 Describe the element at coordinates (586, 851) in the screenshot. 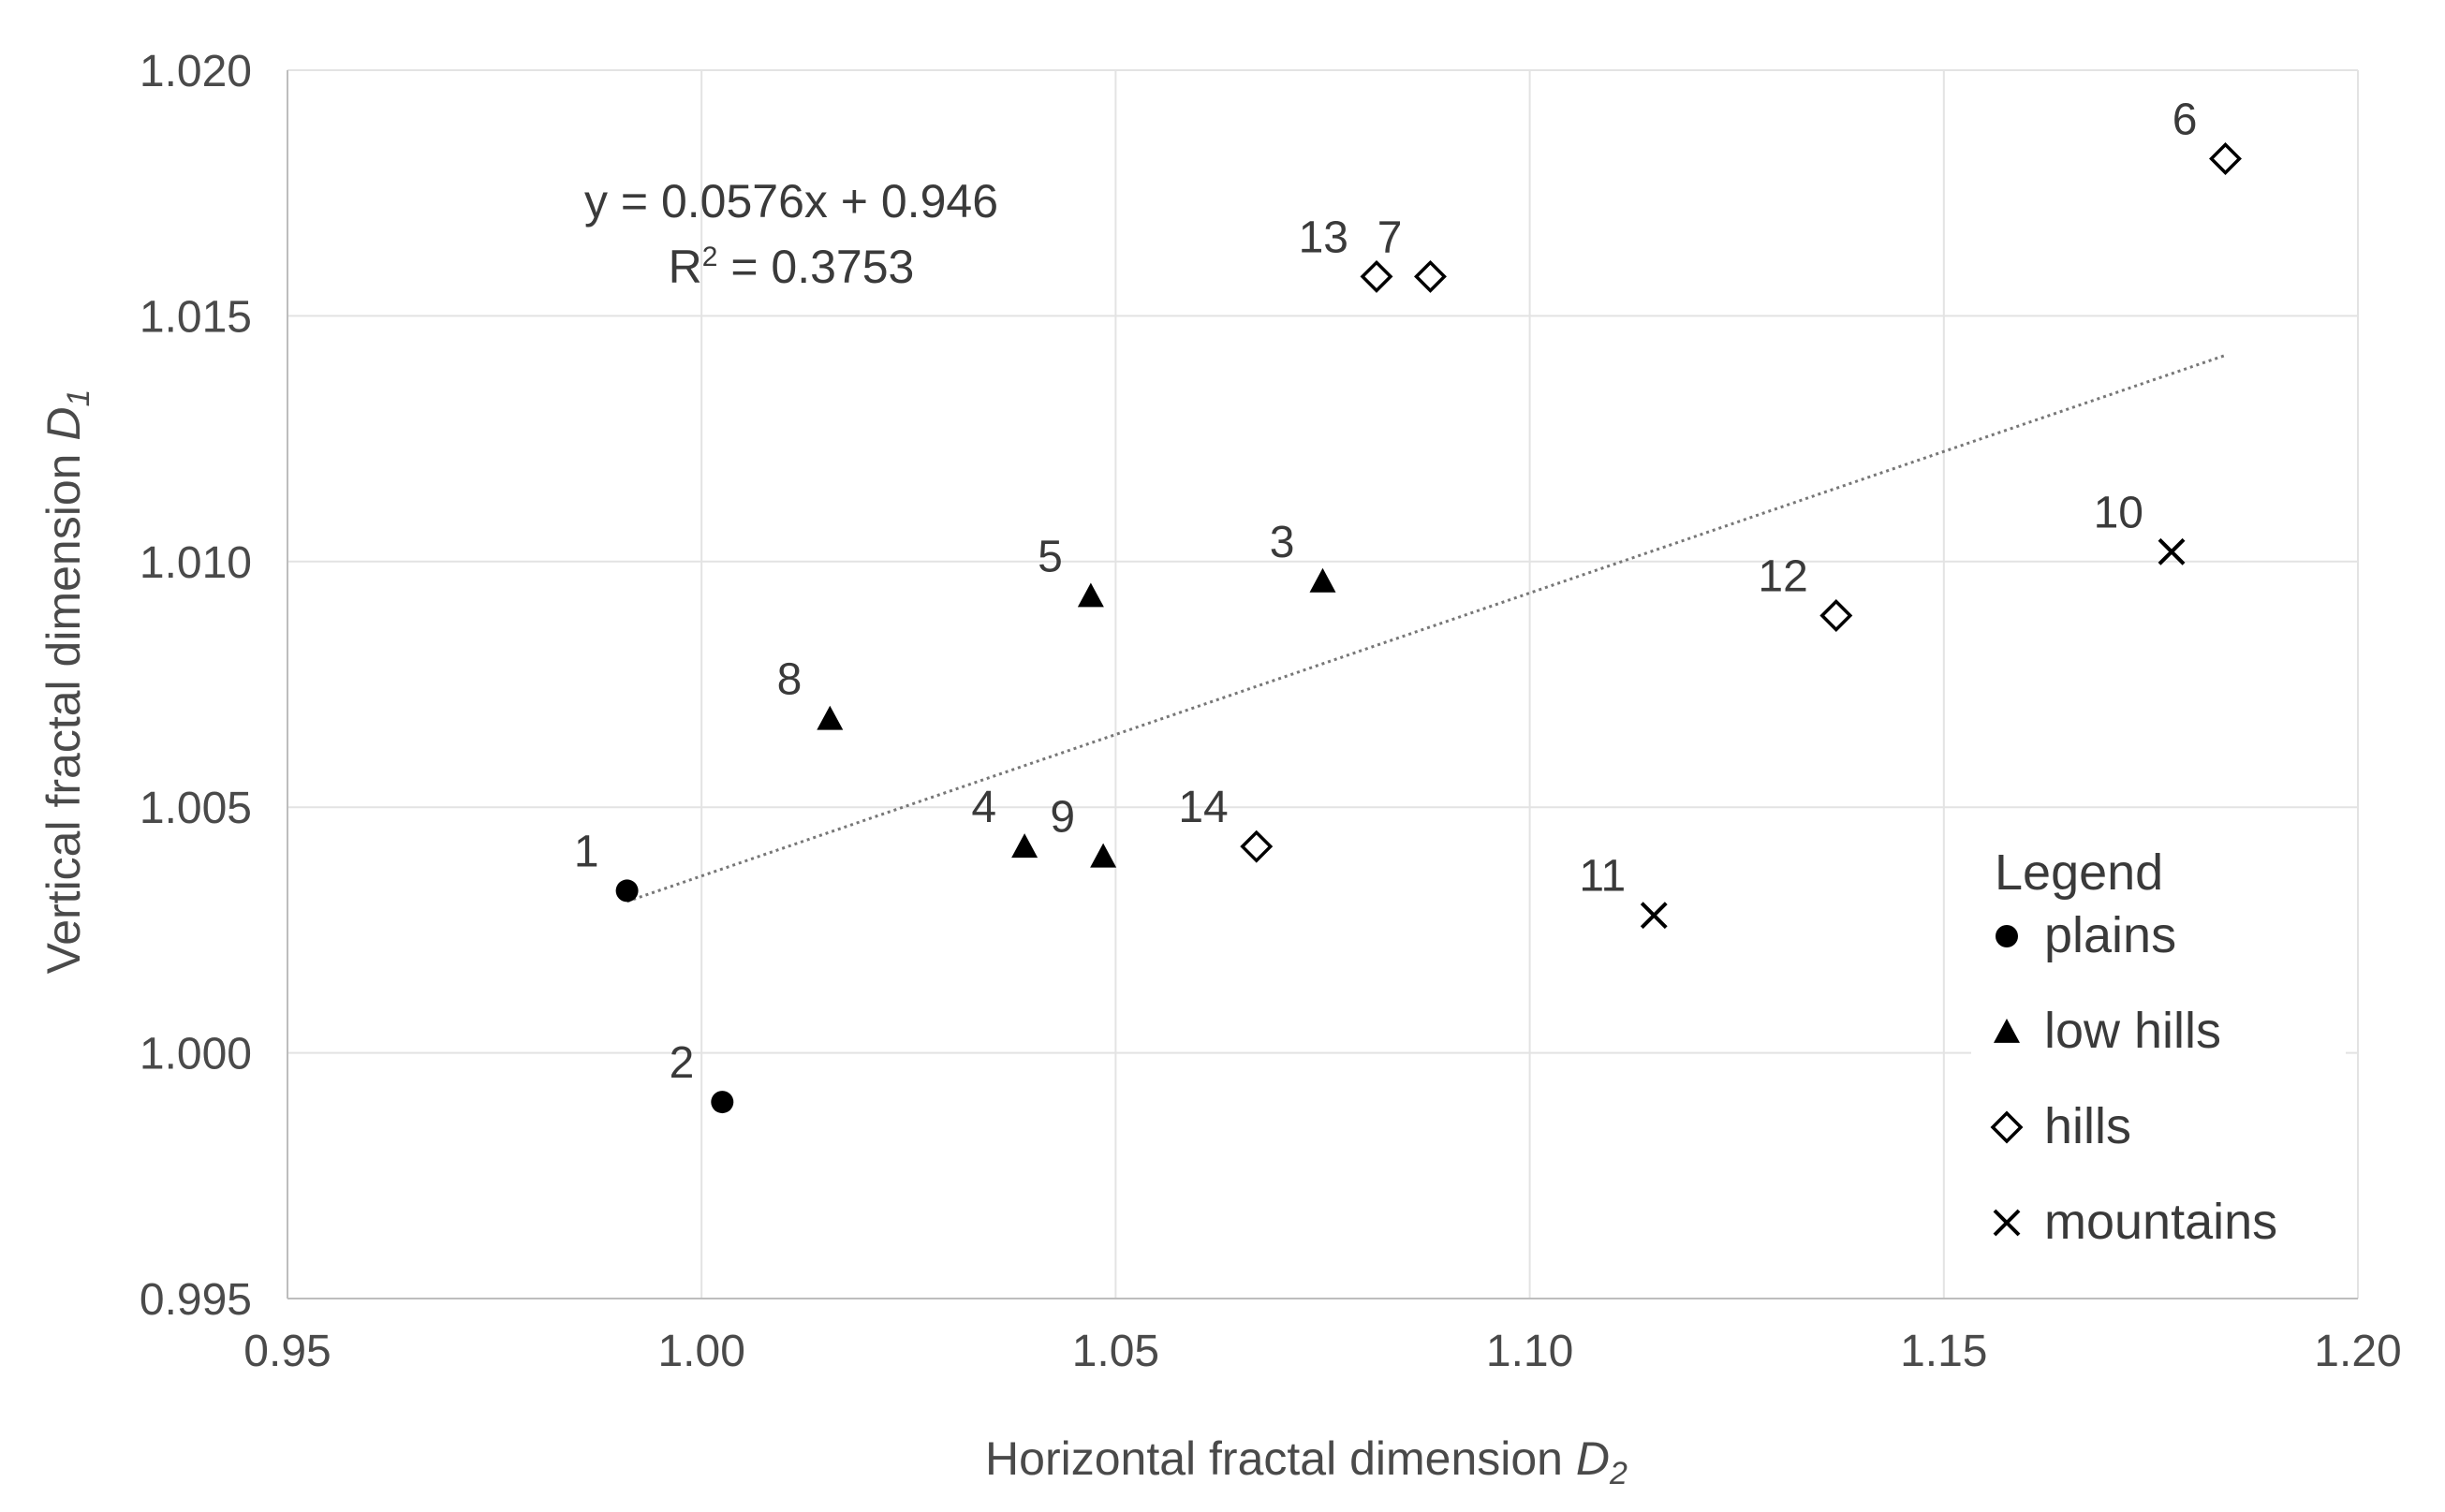

I see `point-label: 1` at that location.